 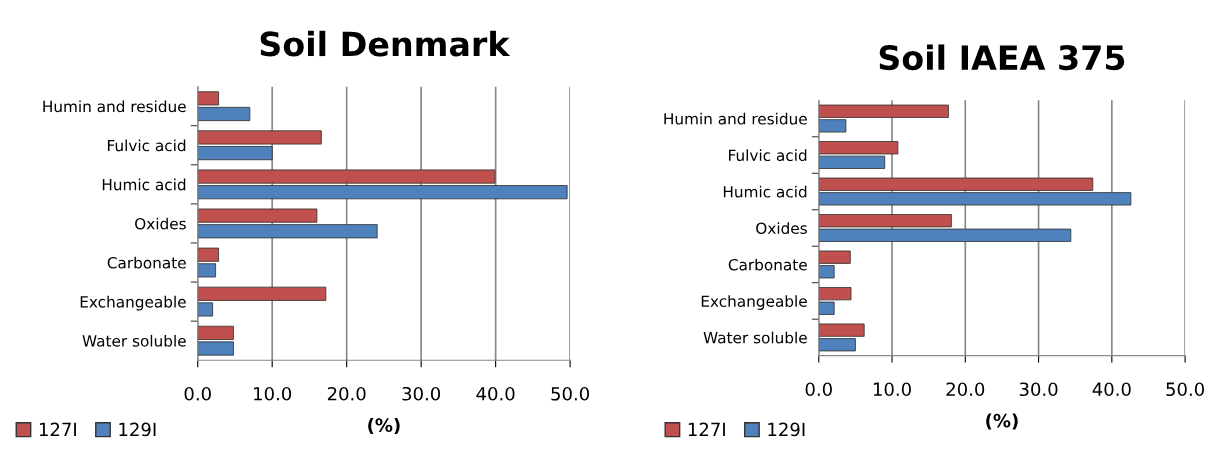 What do you see at coordinates (1002, 57) in the screenshot?
I see `chart-title: Soil IAEA 375` at bounding box center [1002, 57].